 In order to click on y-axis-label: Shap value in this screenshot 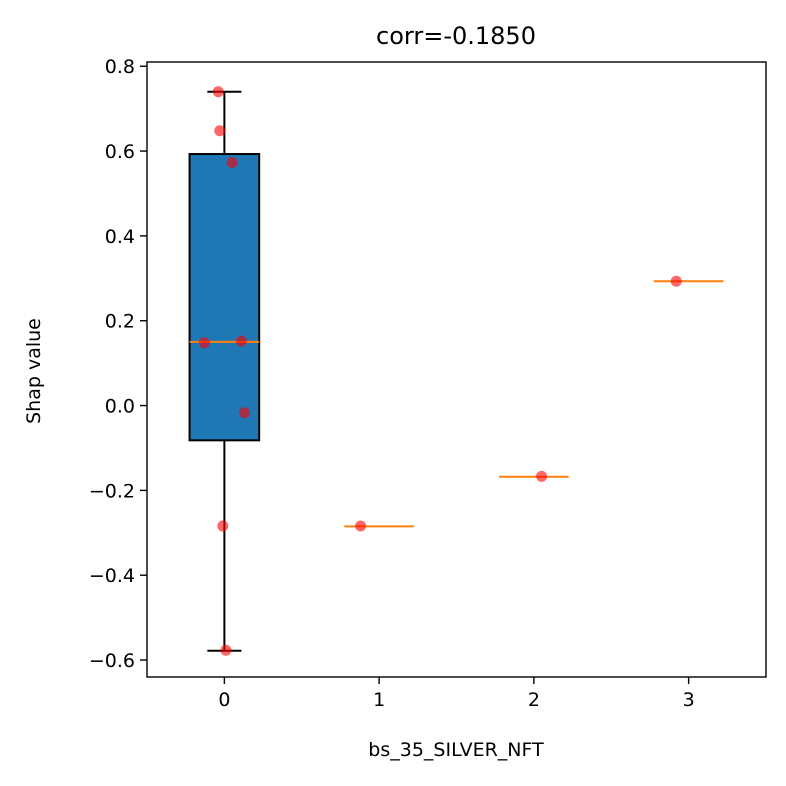, I will do `click(34, 371)`.